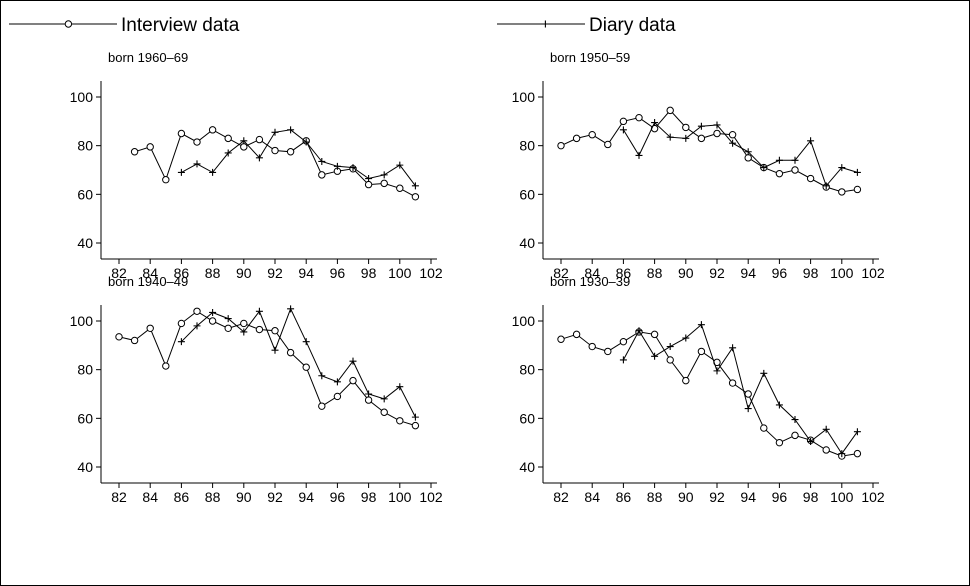 The image size is (970, 586). Describe the element at coordinates (180, 25) in the screenshot. I see `legend-label: Interview data` at that location.